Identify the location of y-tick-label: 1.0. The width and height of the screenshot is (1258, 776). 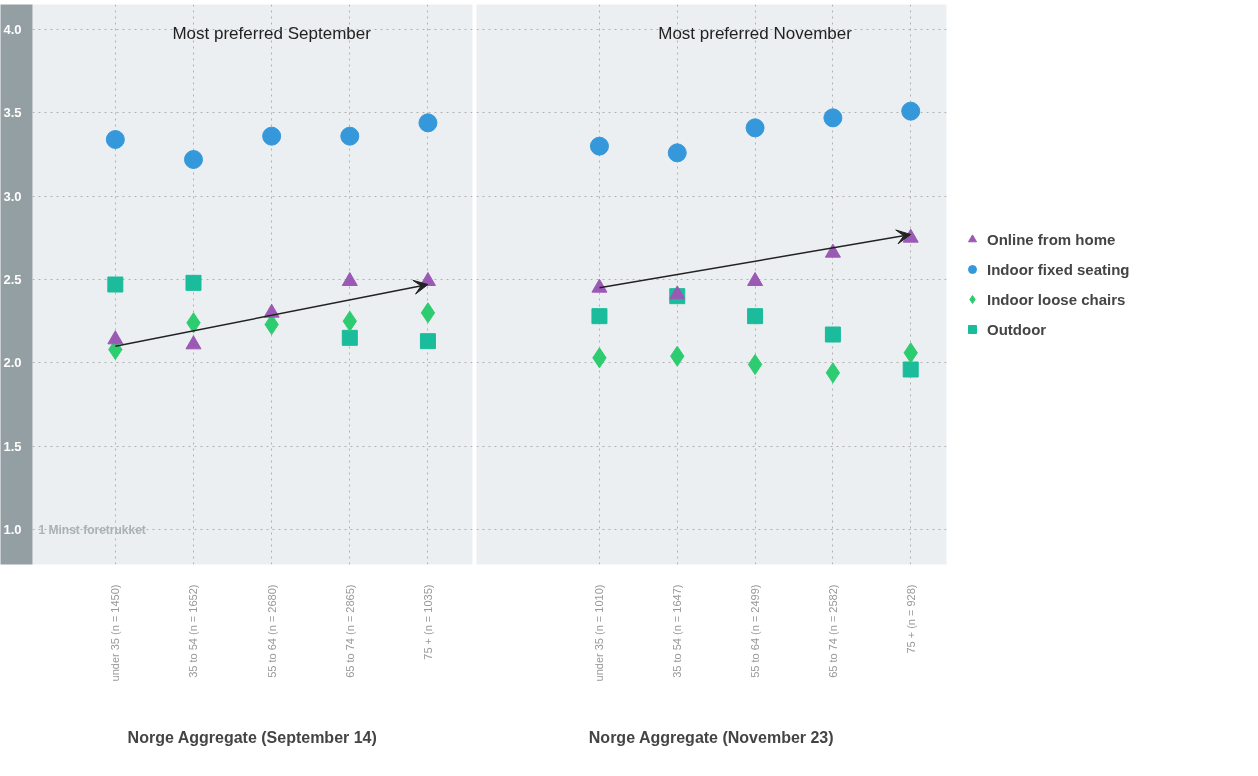
(12, 529).